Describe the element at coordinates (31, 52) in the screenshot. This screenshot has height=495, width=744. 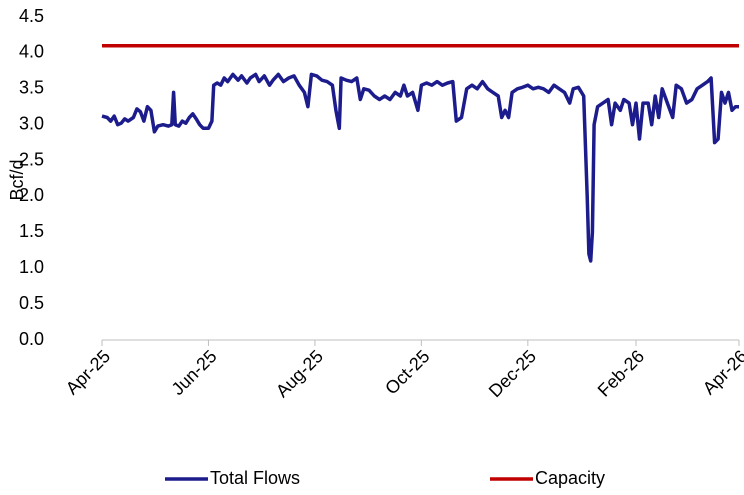
I see `y-tick-label: 4.0` at that location.